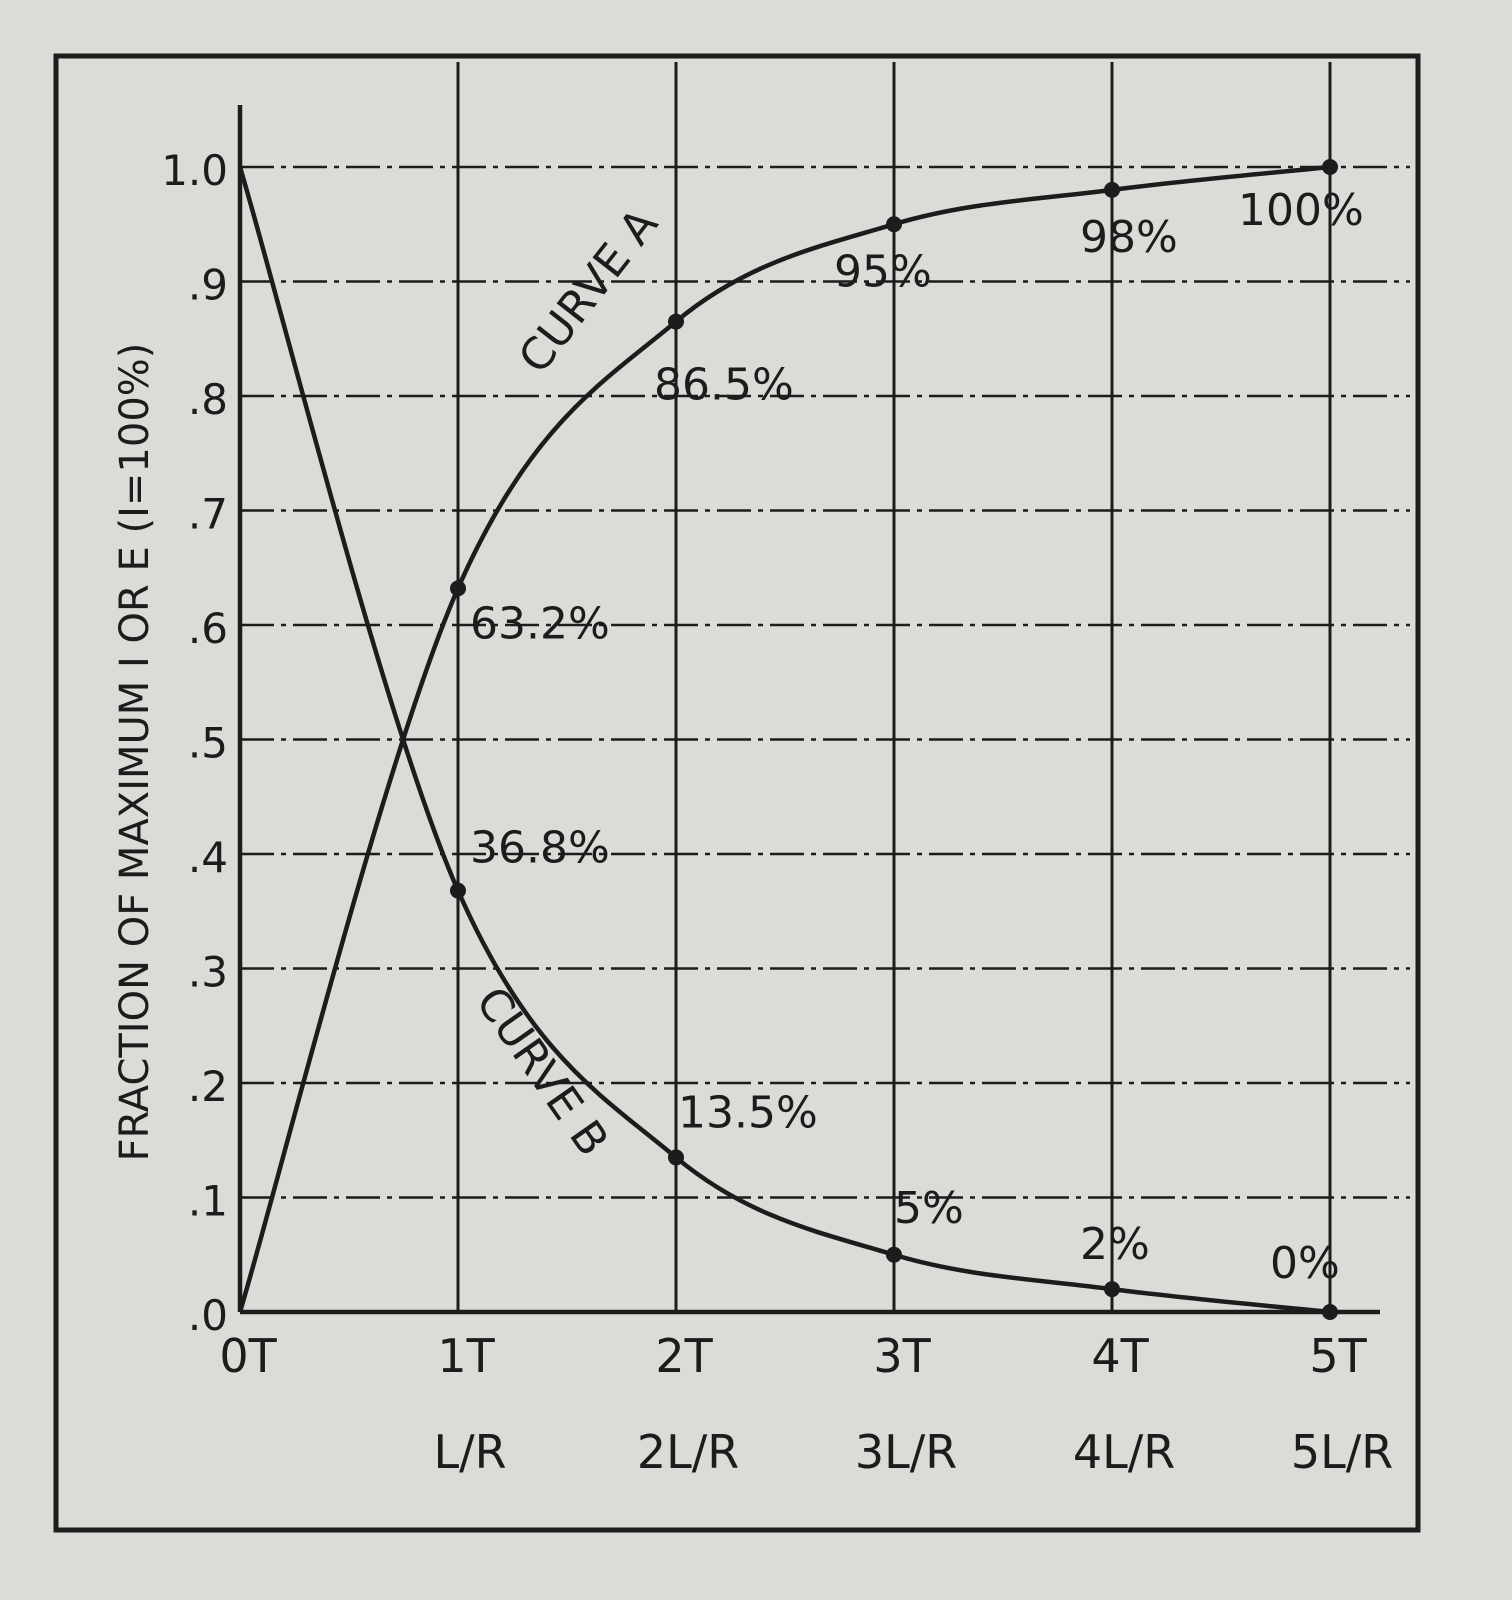  What do you see at coordinates (208, 1086) in the screenshot?
I see `y-tick-label: .2` at bounding box center [208, 1086].